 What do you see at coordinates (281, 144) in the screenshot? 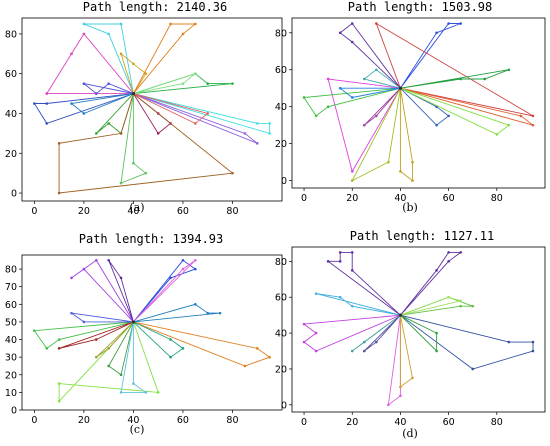
I see `y-tick-label: 20` at bounding box center [281, 144].